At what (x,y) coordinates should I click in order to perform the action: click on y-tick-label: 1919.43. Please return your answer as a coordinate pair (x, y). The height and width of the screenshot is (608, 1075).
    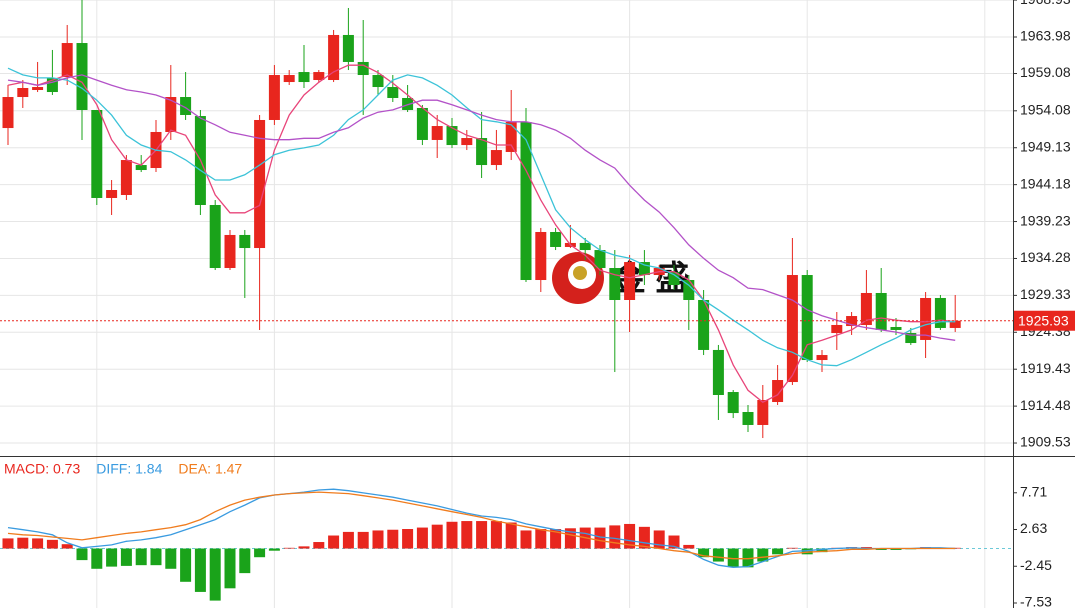
    Looking at the image, I should click on (1045, 368).